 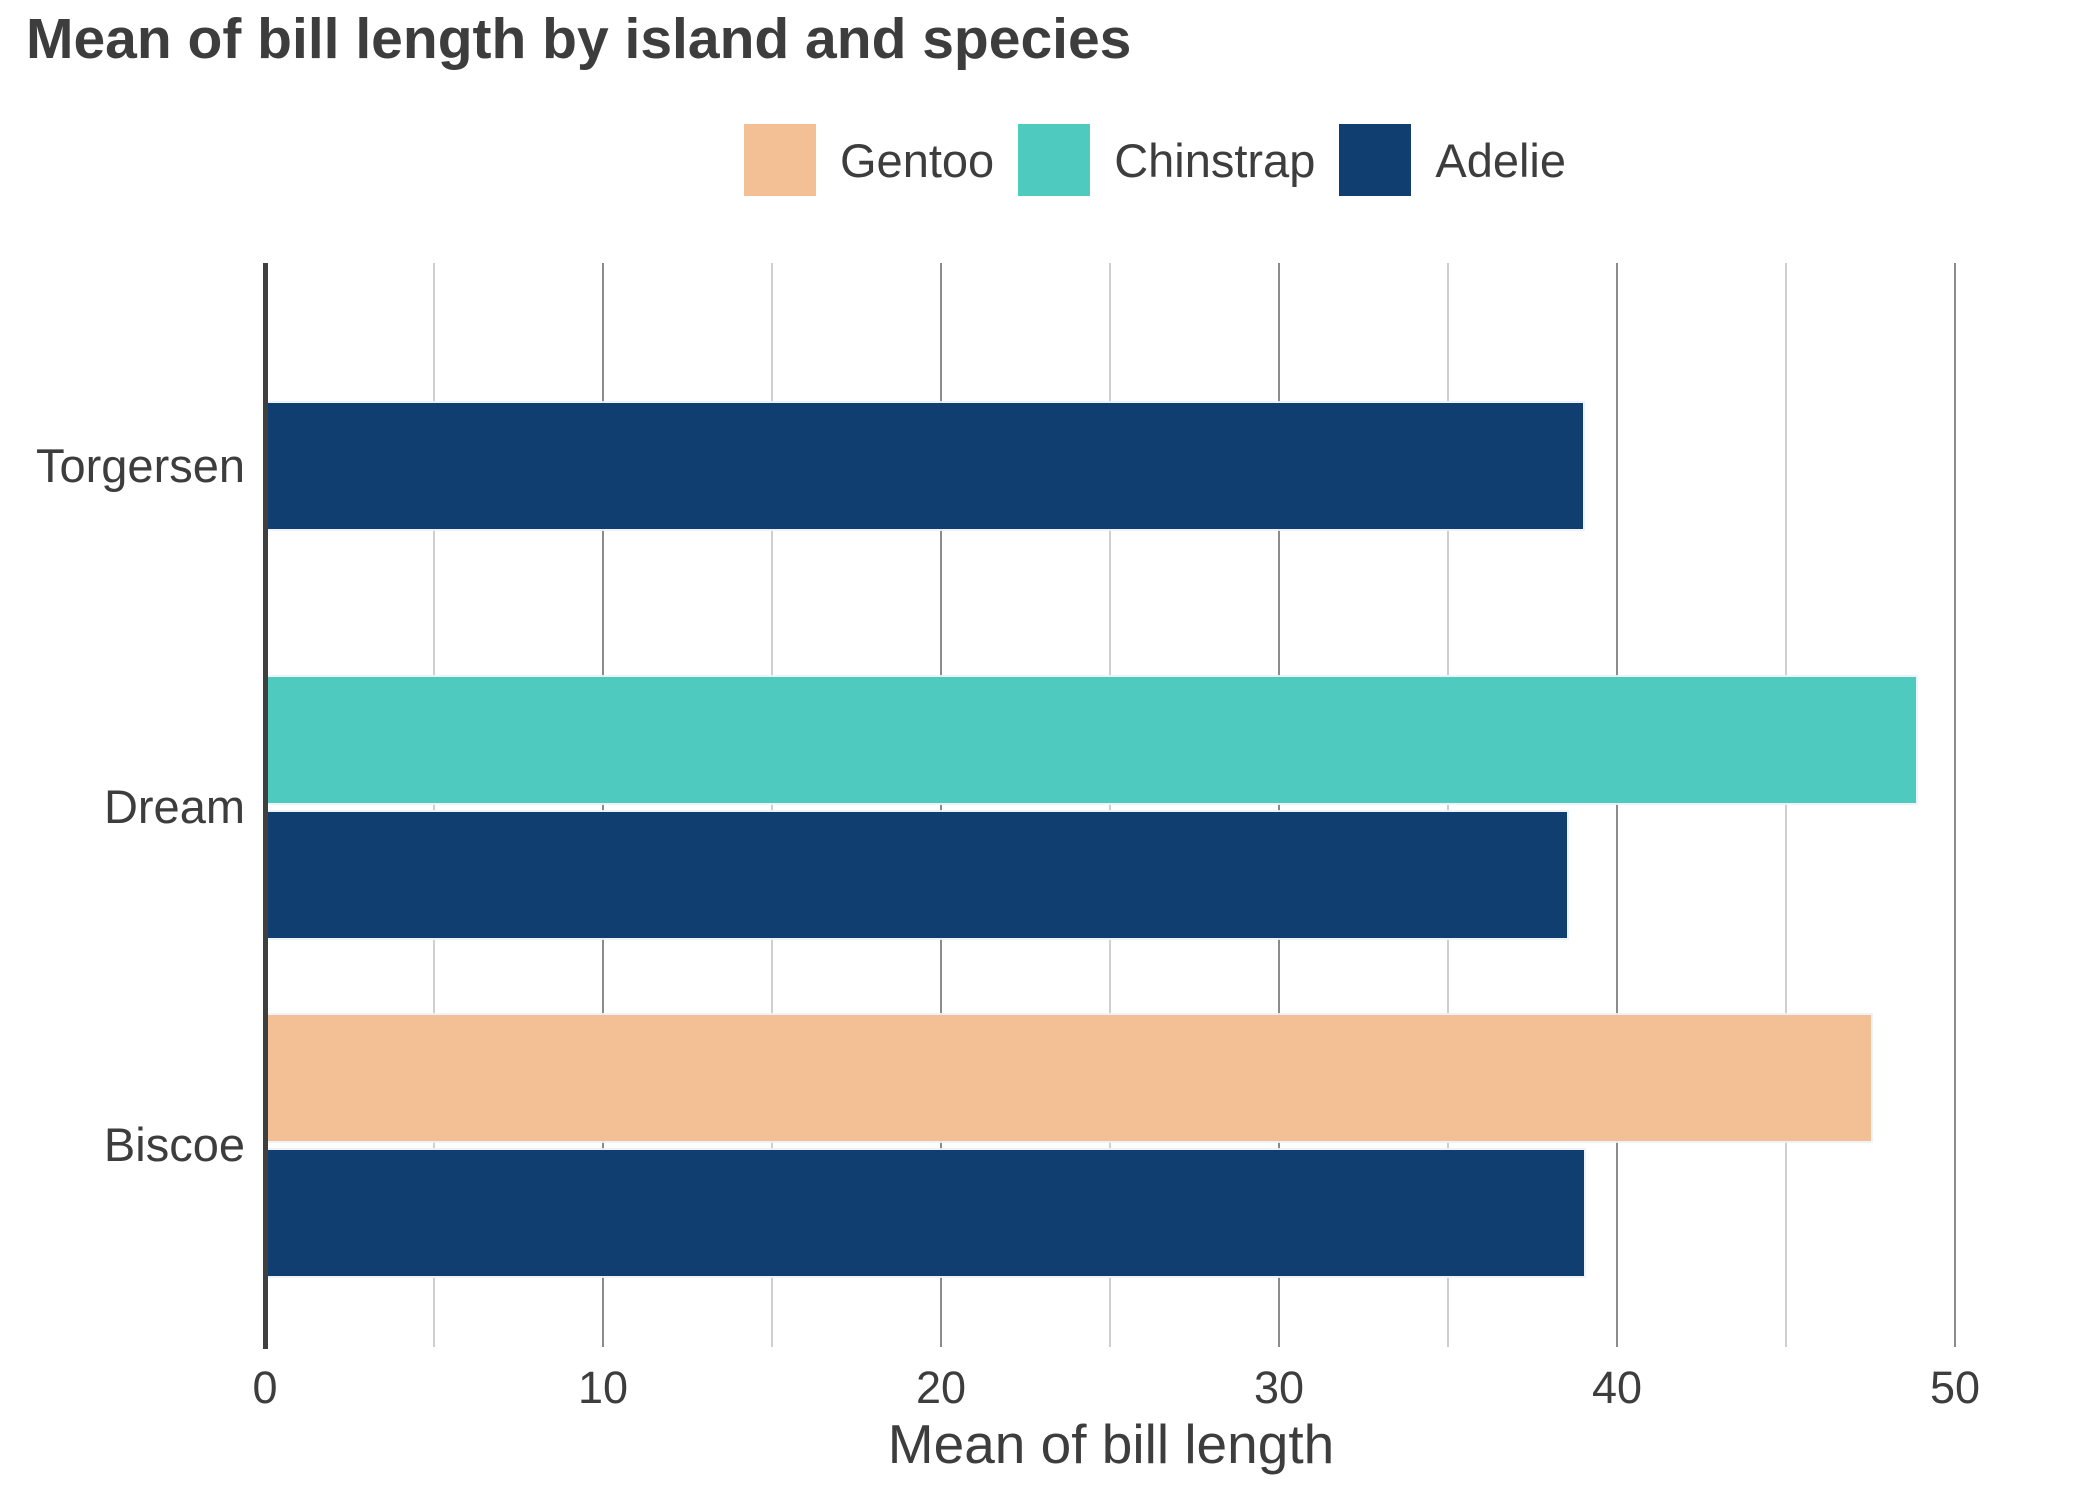 What do you see at coordinates (1215, 160) in the screenshot?
I see `legend-label-chinstrap: Chinstrap` at bounding box center [1215, 160].